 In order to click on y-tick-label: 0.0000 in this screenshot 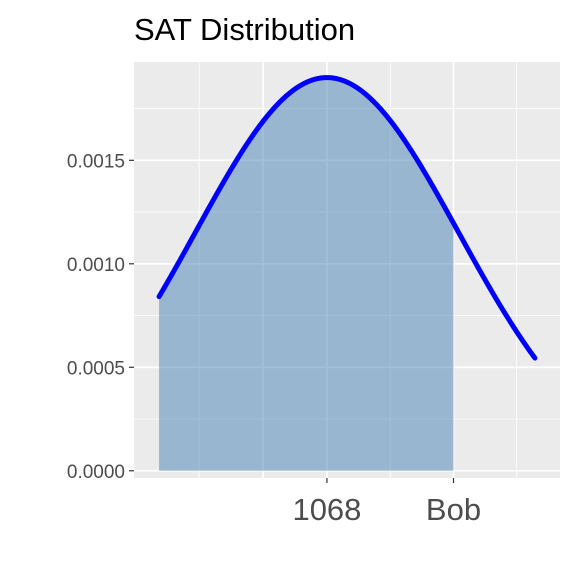, I will do `click(96, 472)`.